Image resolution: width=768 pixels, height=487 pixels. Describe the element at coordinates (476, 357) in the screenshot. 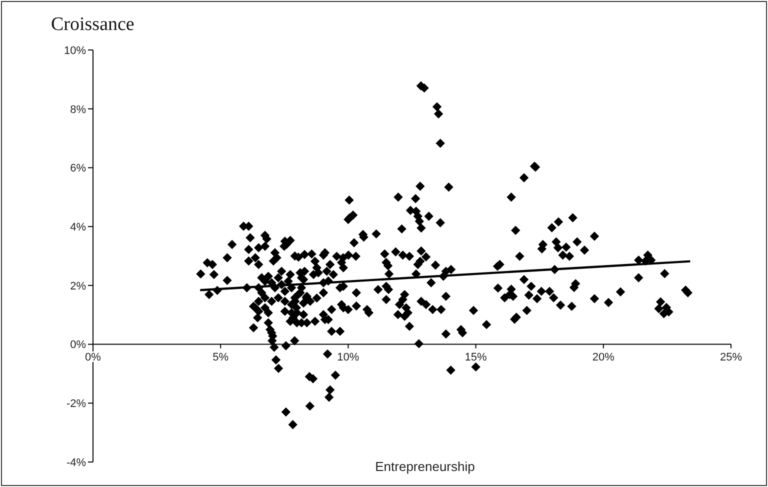

I see `x-tick-label: 15%` at that location.